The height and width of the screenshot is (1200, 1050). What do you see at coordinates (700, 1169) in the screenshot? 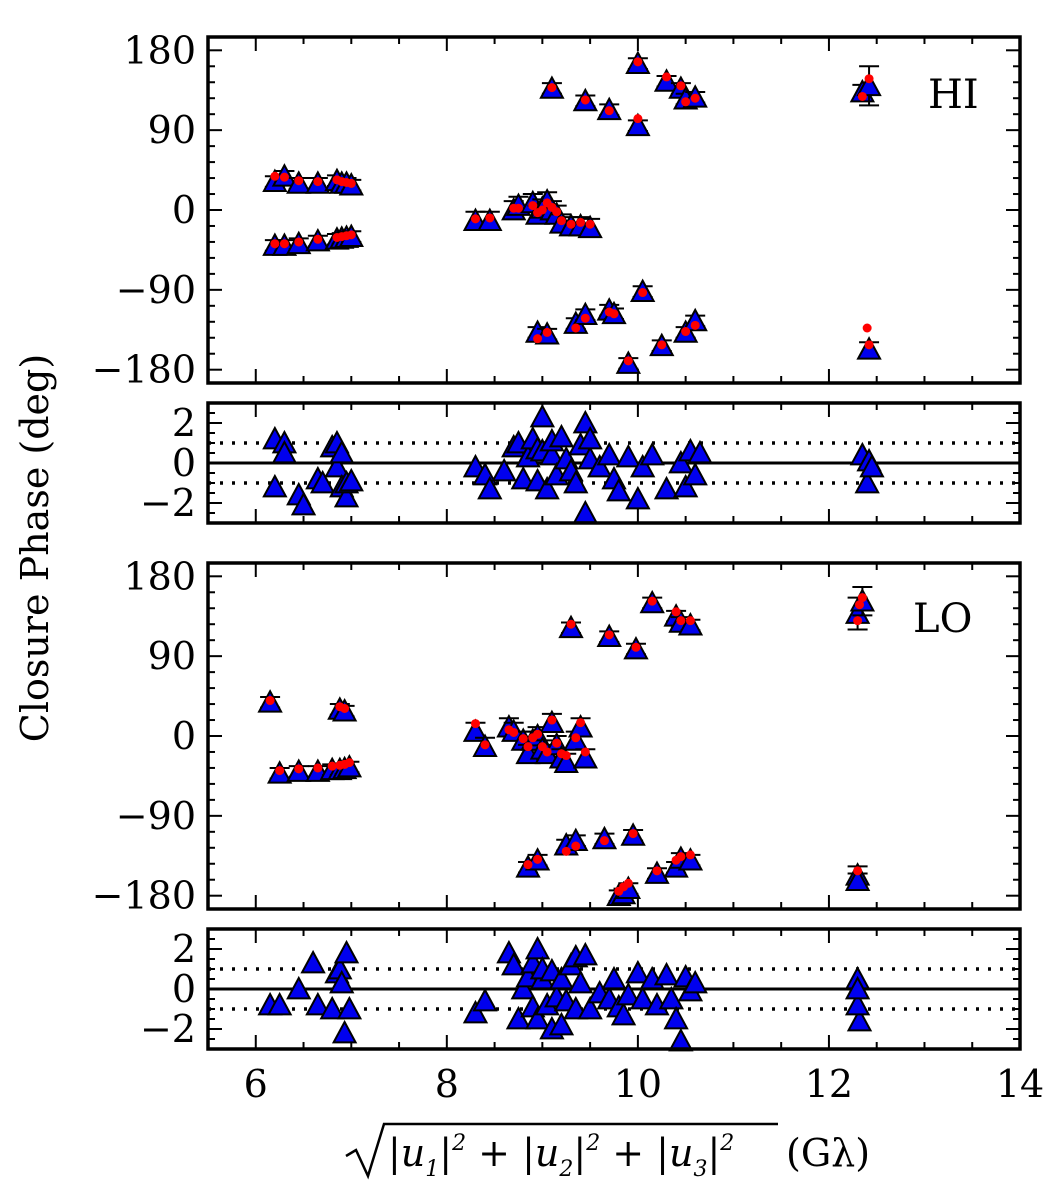
I see `radicand-part: 3` at bounding box center [700, 1169].